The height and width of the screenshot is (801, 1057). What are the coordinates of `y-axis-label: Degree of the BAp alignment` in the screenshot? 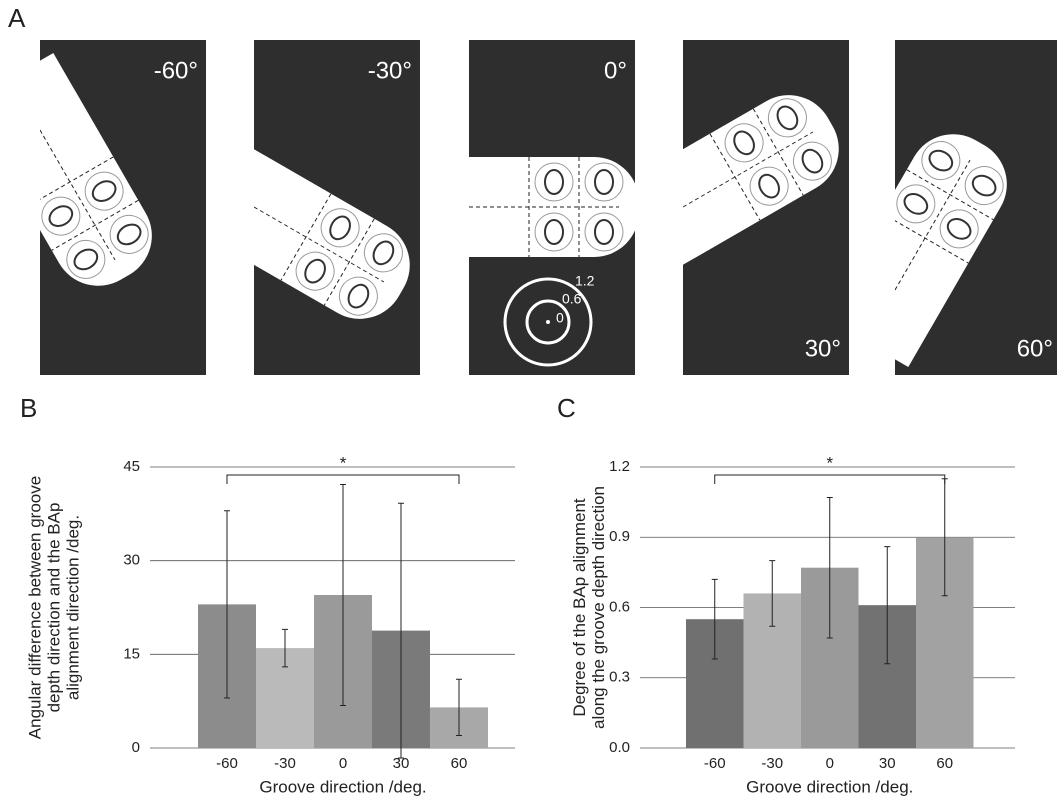 It's located at (579, 607).